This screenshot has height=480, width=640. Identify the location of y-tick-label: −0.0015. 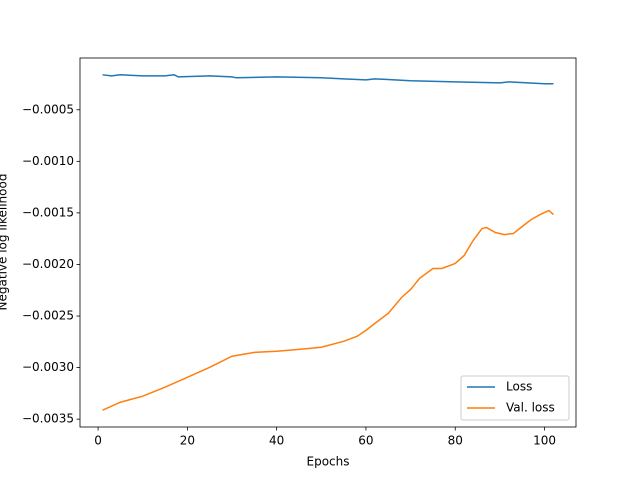
(48, 212).